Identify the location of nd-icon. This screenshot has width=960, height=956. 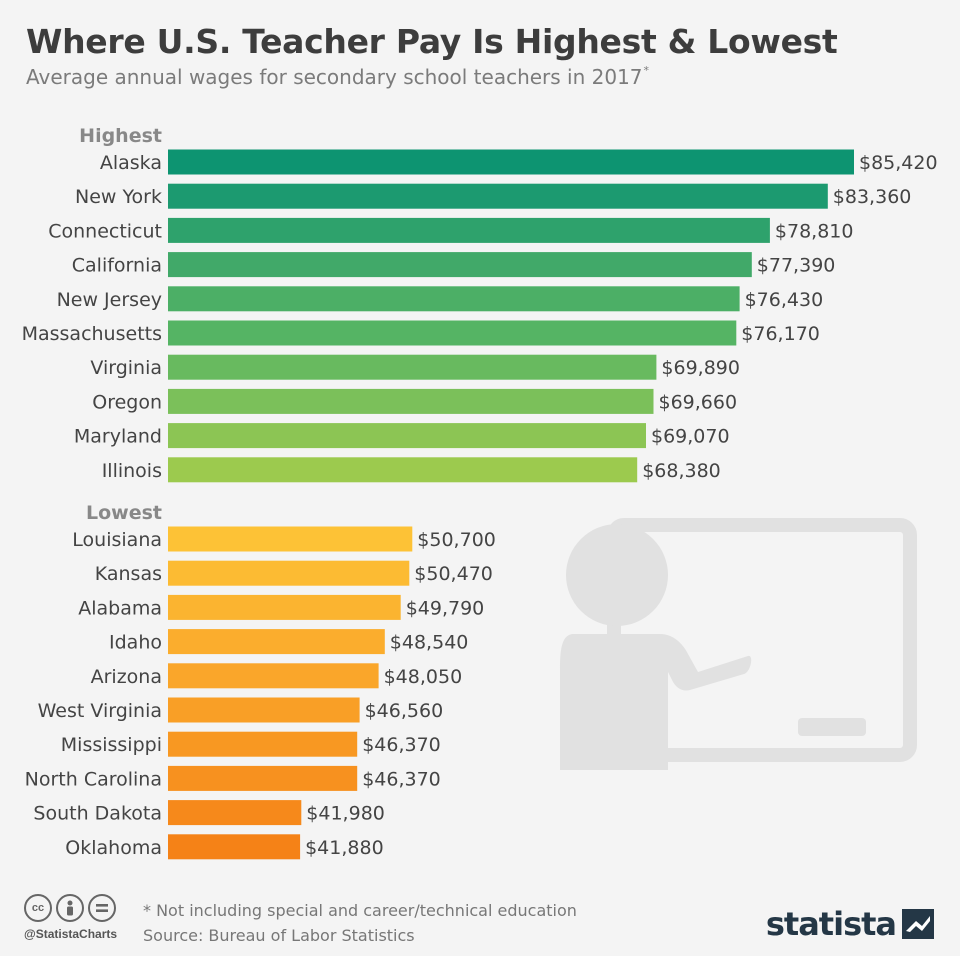
(102, 908).